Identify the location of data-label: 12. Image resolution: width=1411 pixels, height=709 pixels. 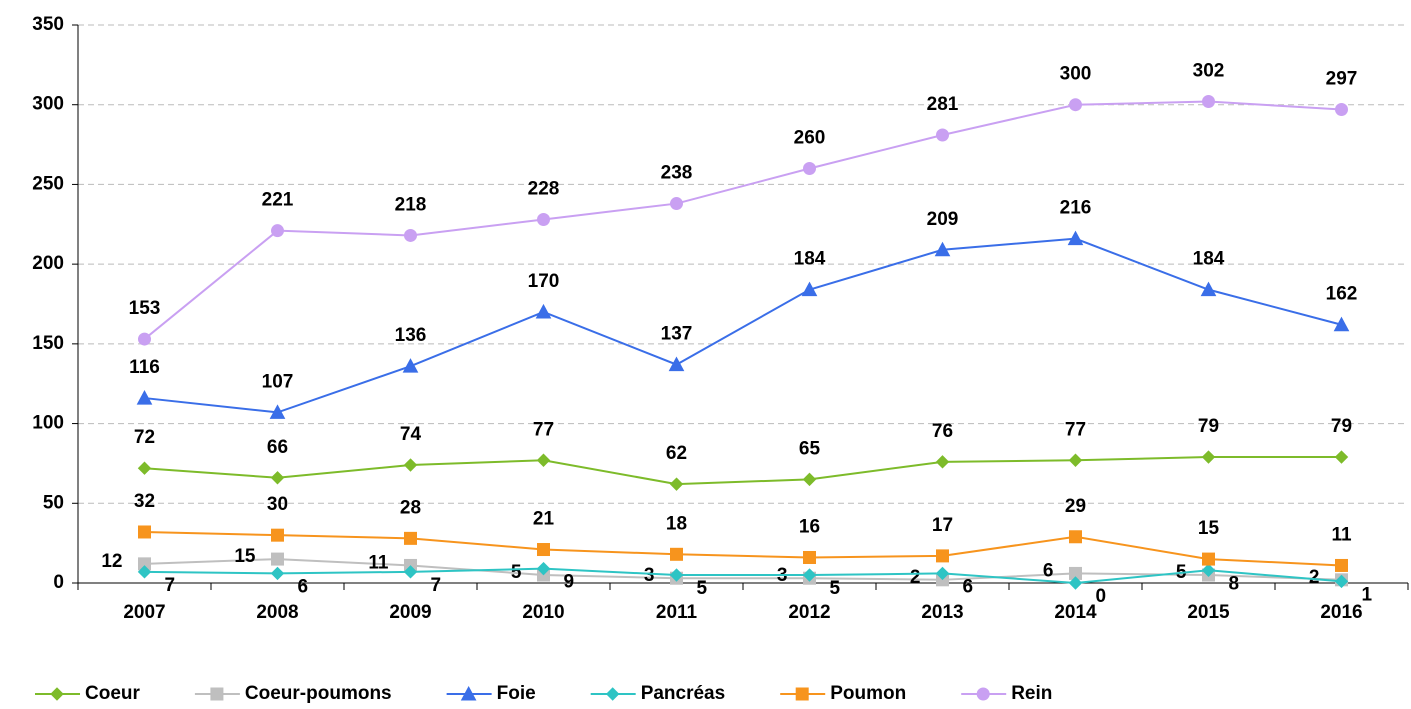
(111, 561).